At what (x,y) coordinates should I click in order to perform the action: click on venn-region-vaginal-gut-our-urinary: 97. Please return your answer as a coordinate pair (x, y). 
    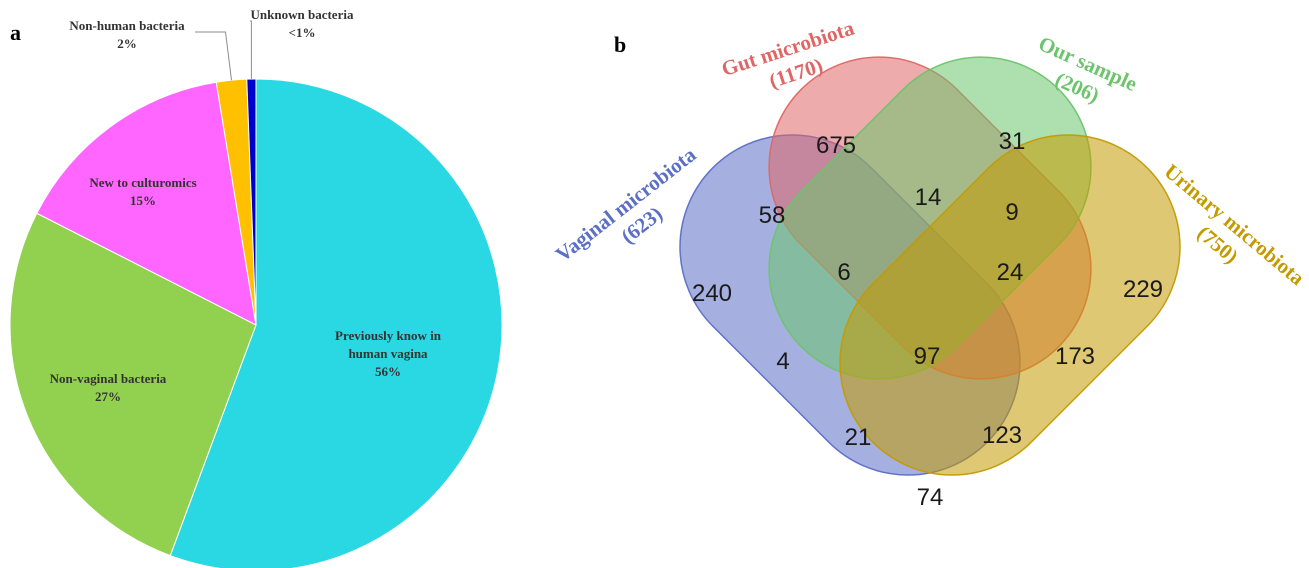
    Looking at the image, I should click on (927, 356).